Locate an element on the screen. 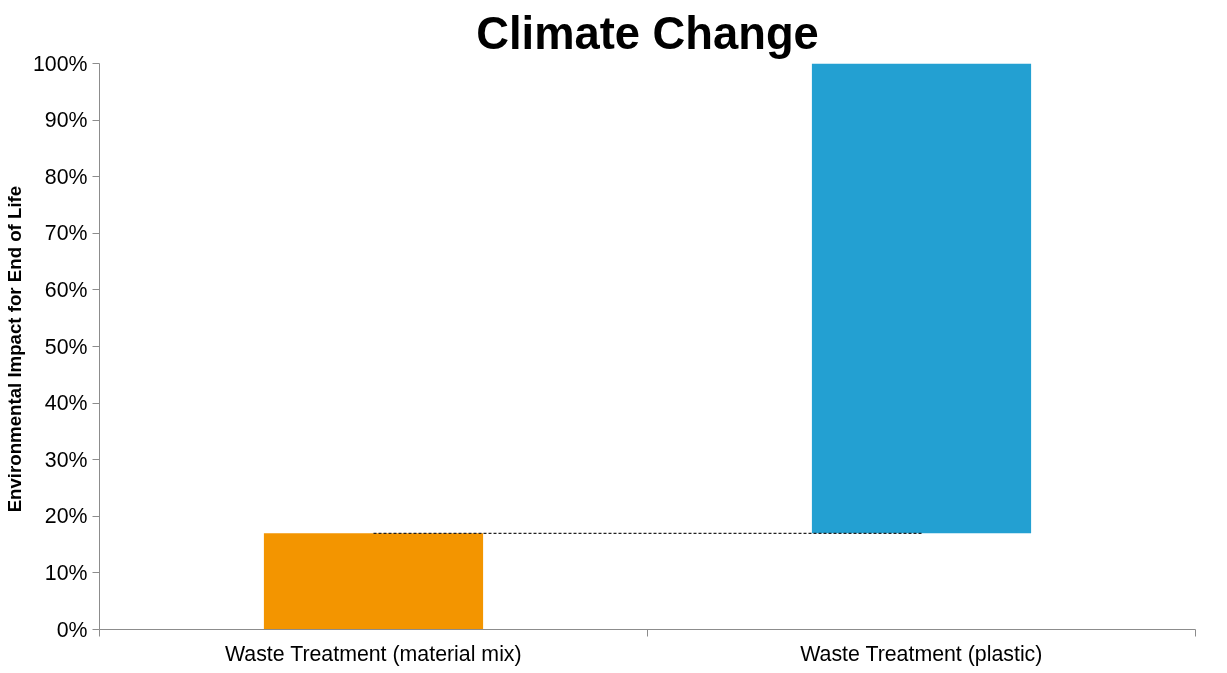 This screenshot has width=1227, height=673. y-tick-label: 90% is located at coordinates (66, 120).